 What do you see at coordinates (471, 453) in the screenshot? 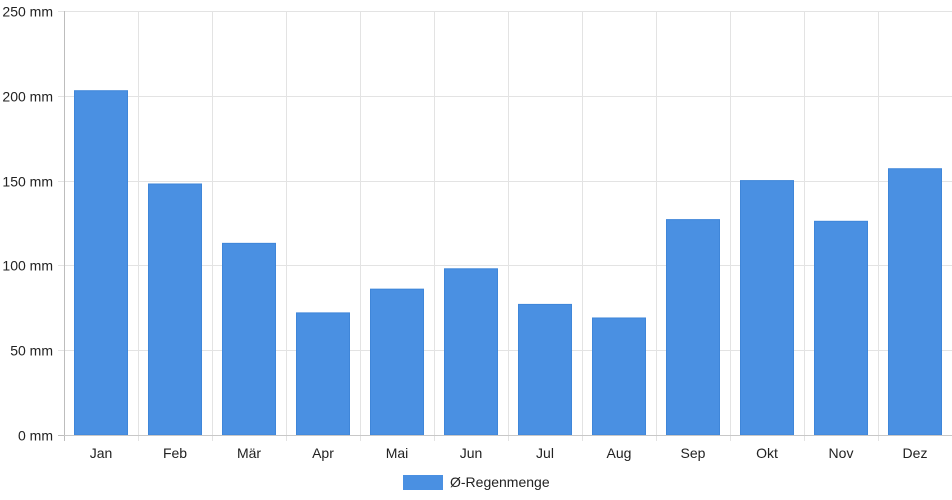
I see `x-tick-label: Jun` at bounding box center [471, 453].